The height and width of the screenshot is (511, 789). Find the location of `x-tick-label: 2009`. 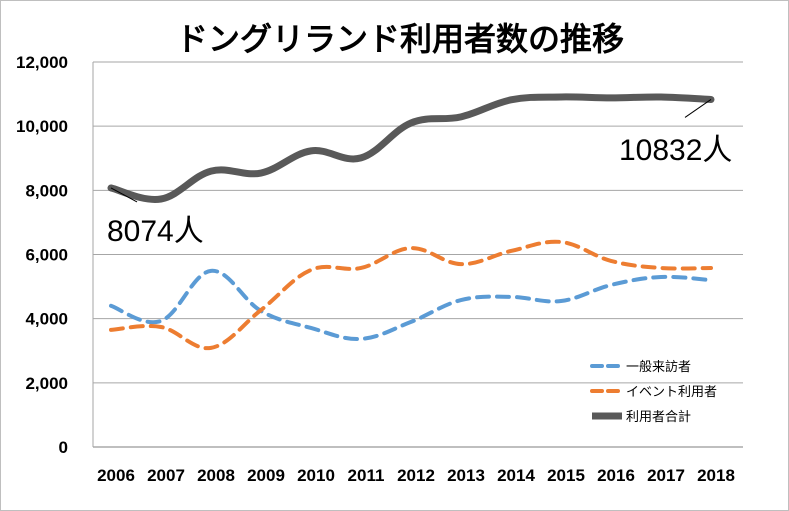

x-tick-label: 2009 is located at coordinates (266, 475).